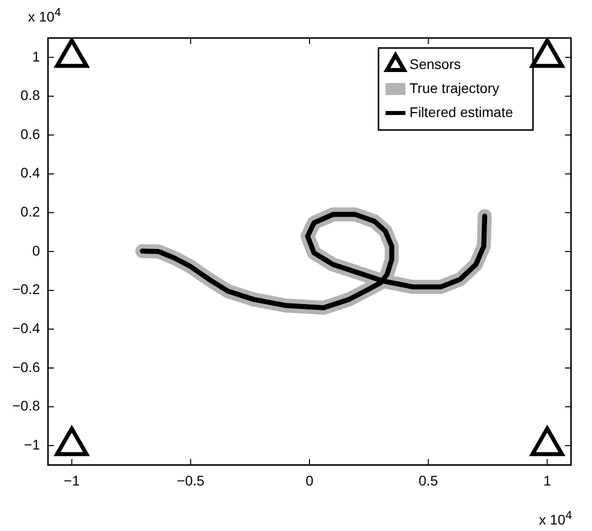 Image resolution: width=592 pixels, height=531 pixels. Describe the element at coordinates (435, 64) in the screenshot. I see `legend-label: Sensors` at that location.